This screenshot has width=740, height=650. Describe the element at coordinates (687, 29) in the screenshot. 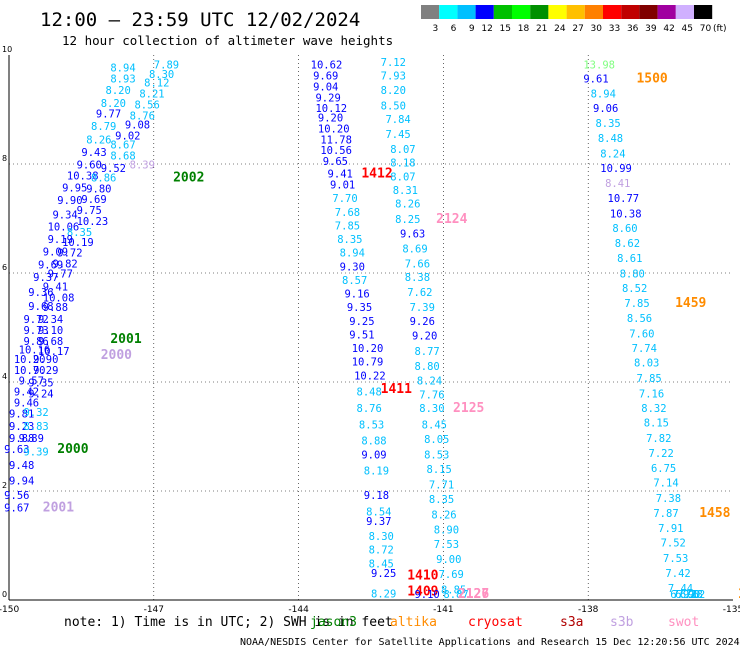

I see `legend-label: 45` at that location.